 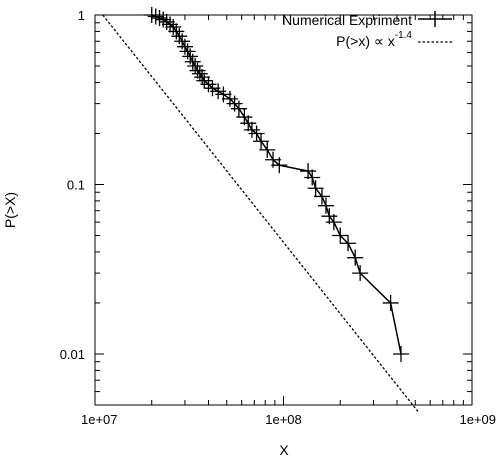 I want to click on legend: Numerical Expriment P(>x) ∝ x-1.4, so click(x=367, y=30).